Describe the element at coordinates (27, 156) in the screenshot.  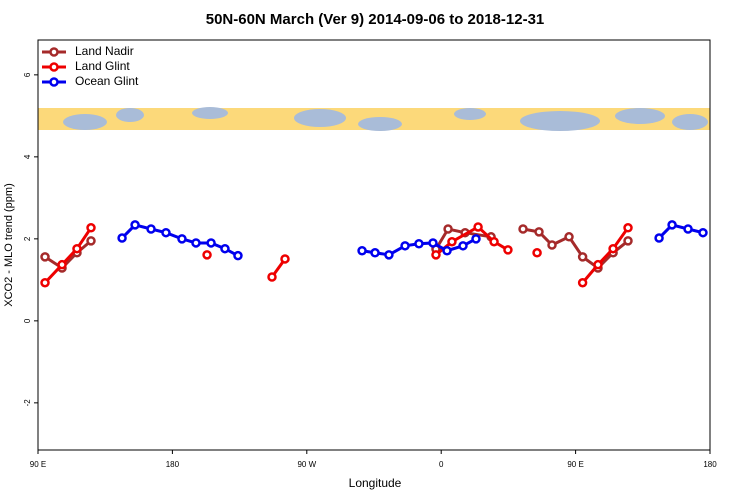
I see `y-tick-label: 4` at that location.